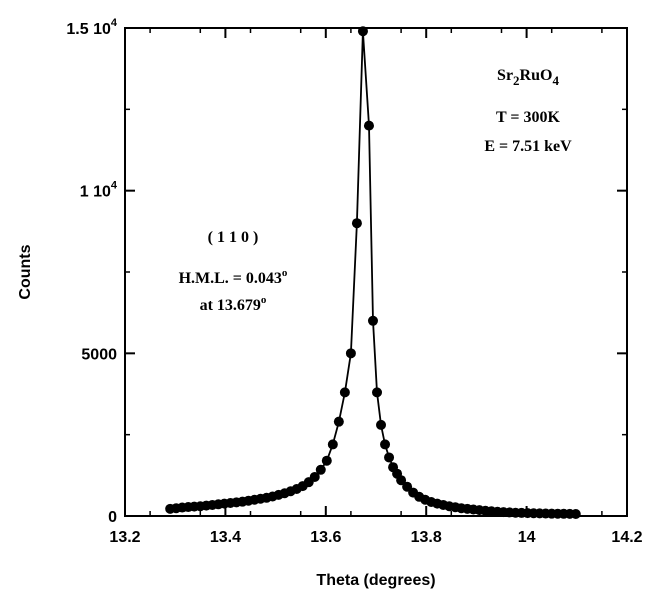 Image resolution: width=649 pixels, height=595 pixels. I want to click on x-axis-title: Theta (degrees), so click(375, 580).